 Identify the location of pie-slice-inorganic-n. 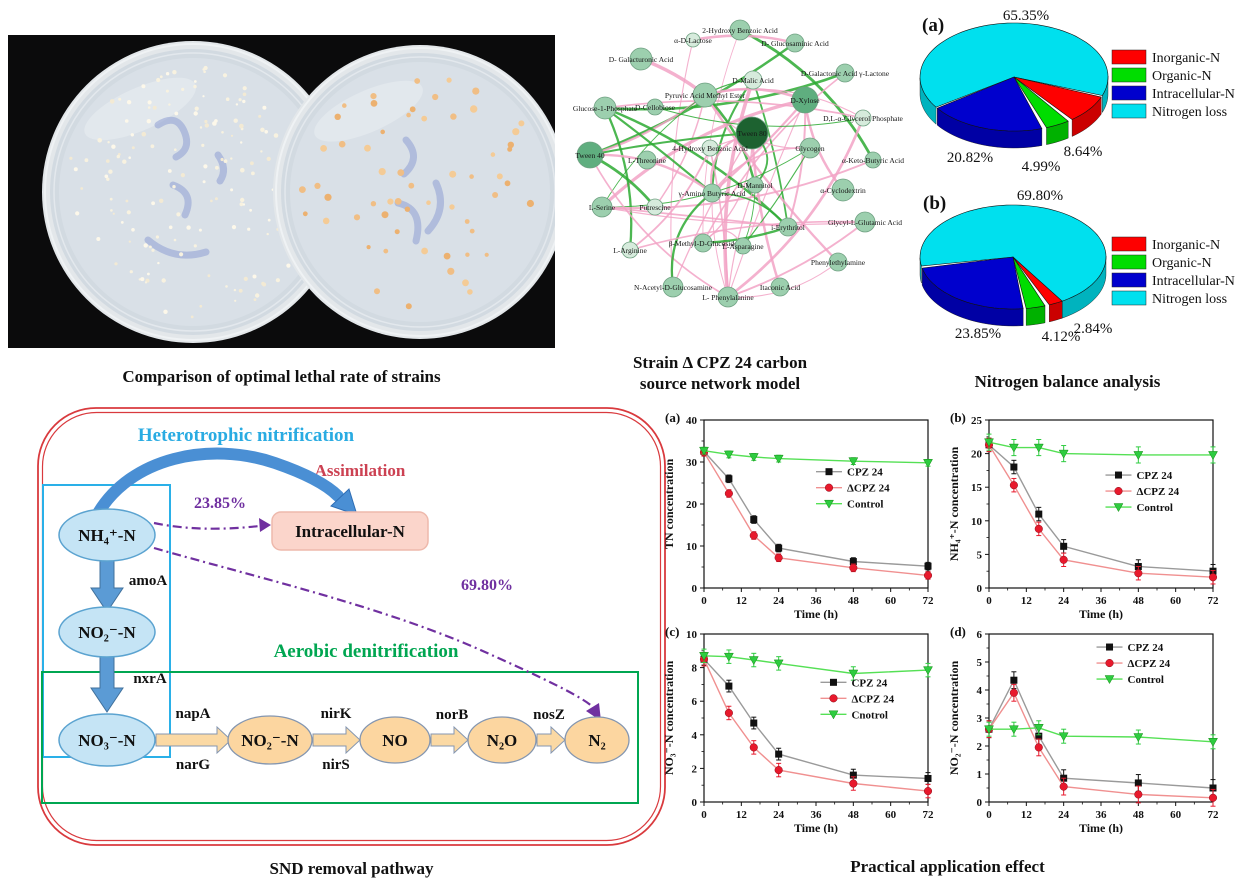
(1057, 98).